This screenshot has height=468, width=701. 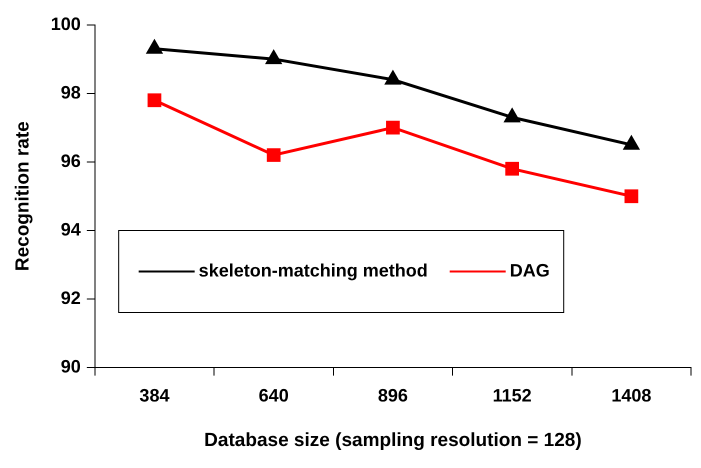 I want to click on y-tick-label: 100, so click(x=65, y=24).